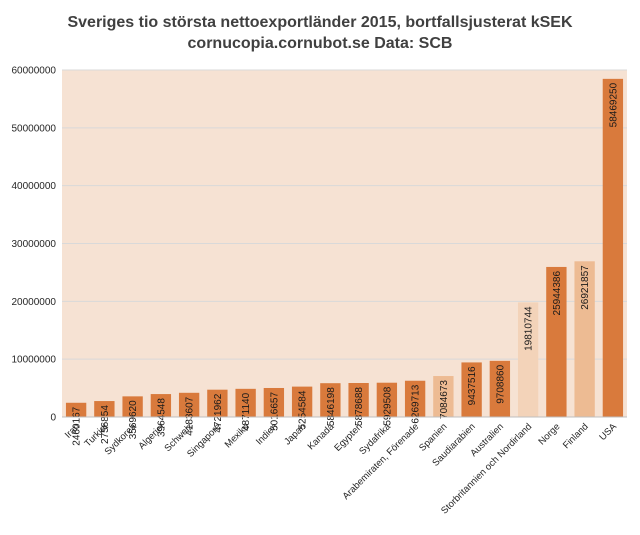 The image size is (640, 535). Describe the element at coordinates (529, 328) in the screenshot. I see `bar-value-label: 19810744` at that location.